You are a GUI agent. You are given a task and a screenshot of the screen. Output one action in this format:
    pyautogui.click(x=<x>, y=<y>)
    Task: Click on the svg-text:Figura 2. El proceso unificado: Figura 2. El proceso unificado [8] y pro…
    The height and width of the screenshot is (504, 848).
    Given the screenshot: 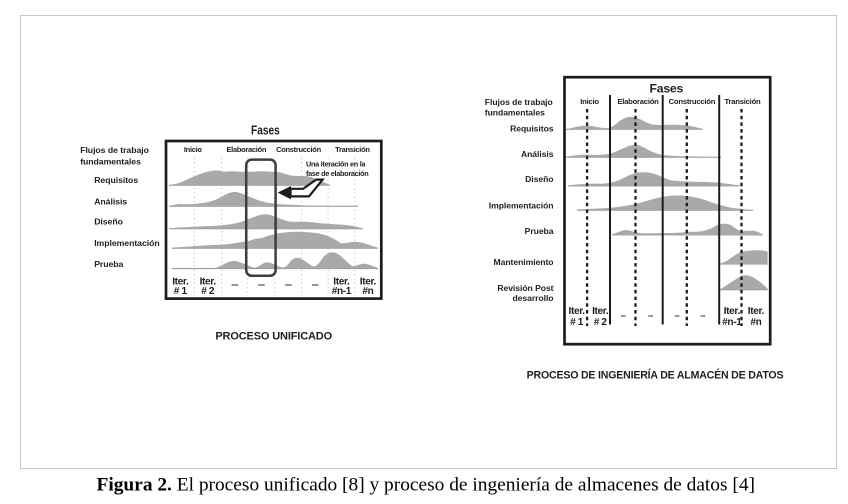 What is the action you would take?
    pyautogui.click(x=426, y=485)
    